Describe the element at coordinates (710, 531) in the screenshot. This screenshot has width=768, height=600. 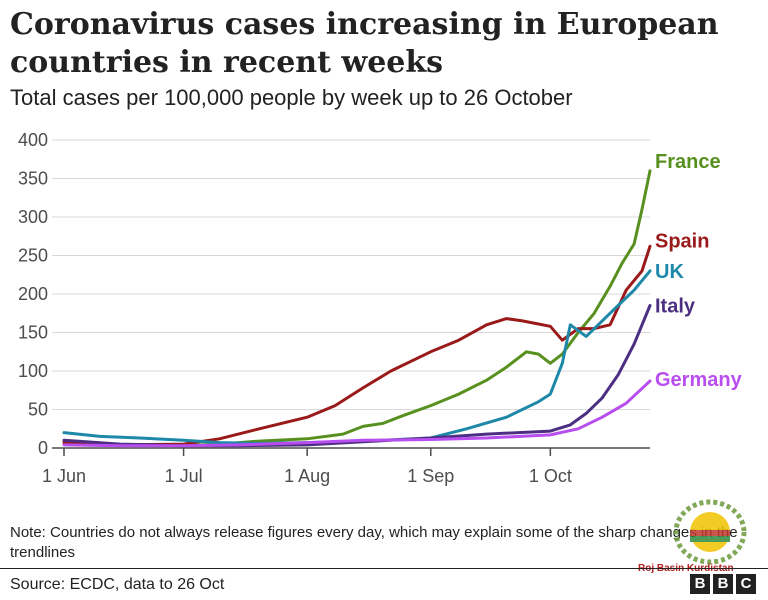
I see `watermark-emblem-icon` at that location.